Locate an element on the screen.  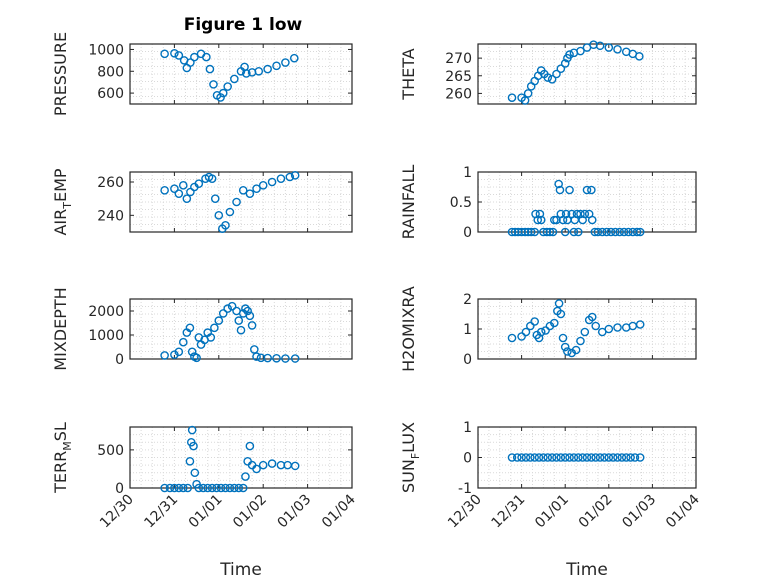
y-axis-label-part: LUX is located at coordinates (408, 437).